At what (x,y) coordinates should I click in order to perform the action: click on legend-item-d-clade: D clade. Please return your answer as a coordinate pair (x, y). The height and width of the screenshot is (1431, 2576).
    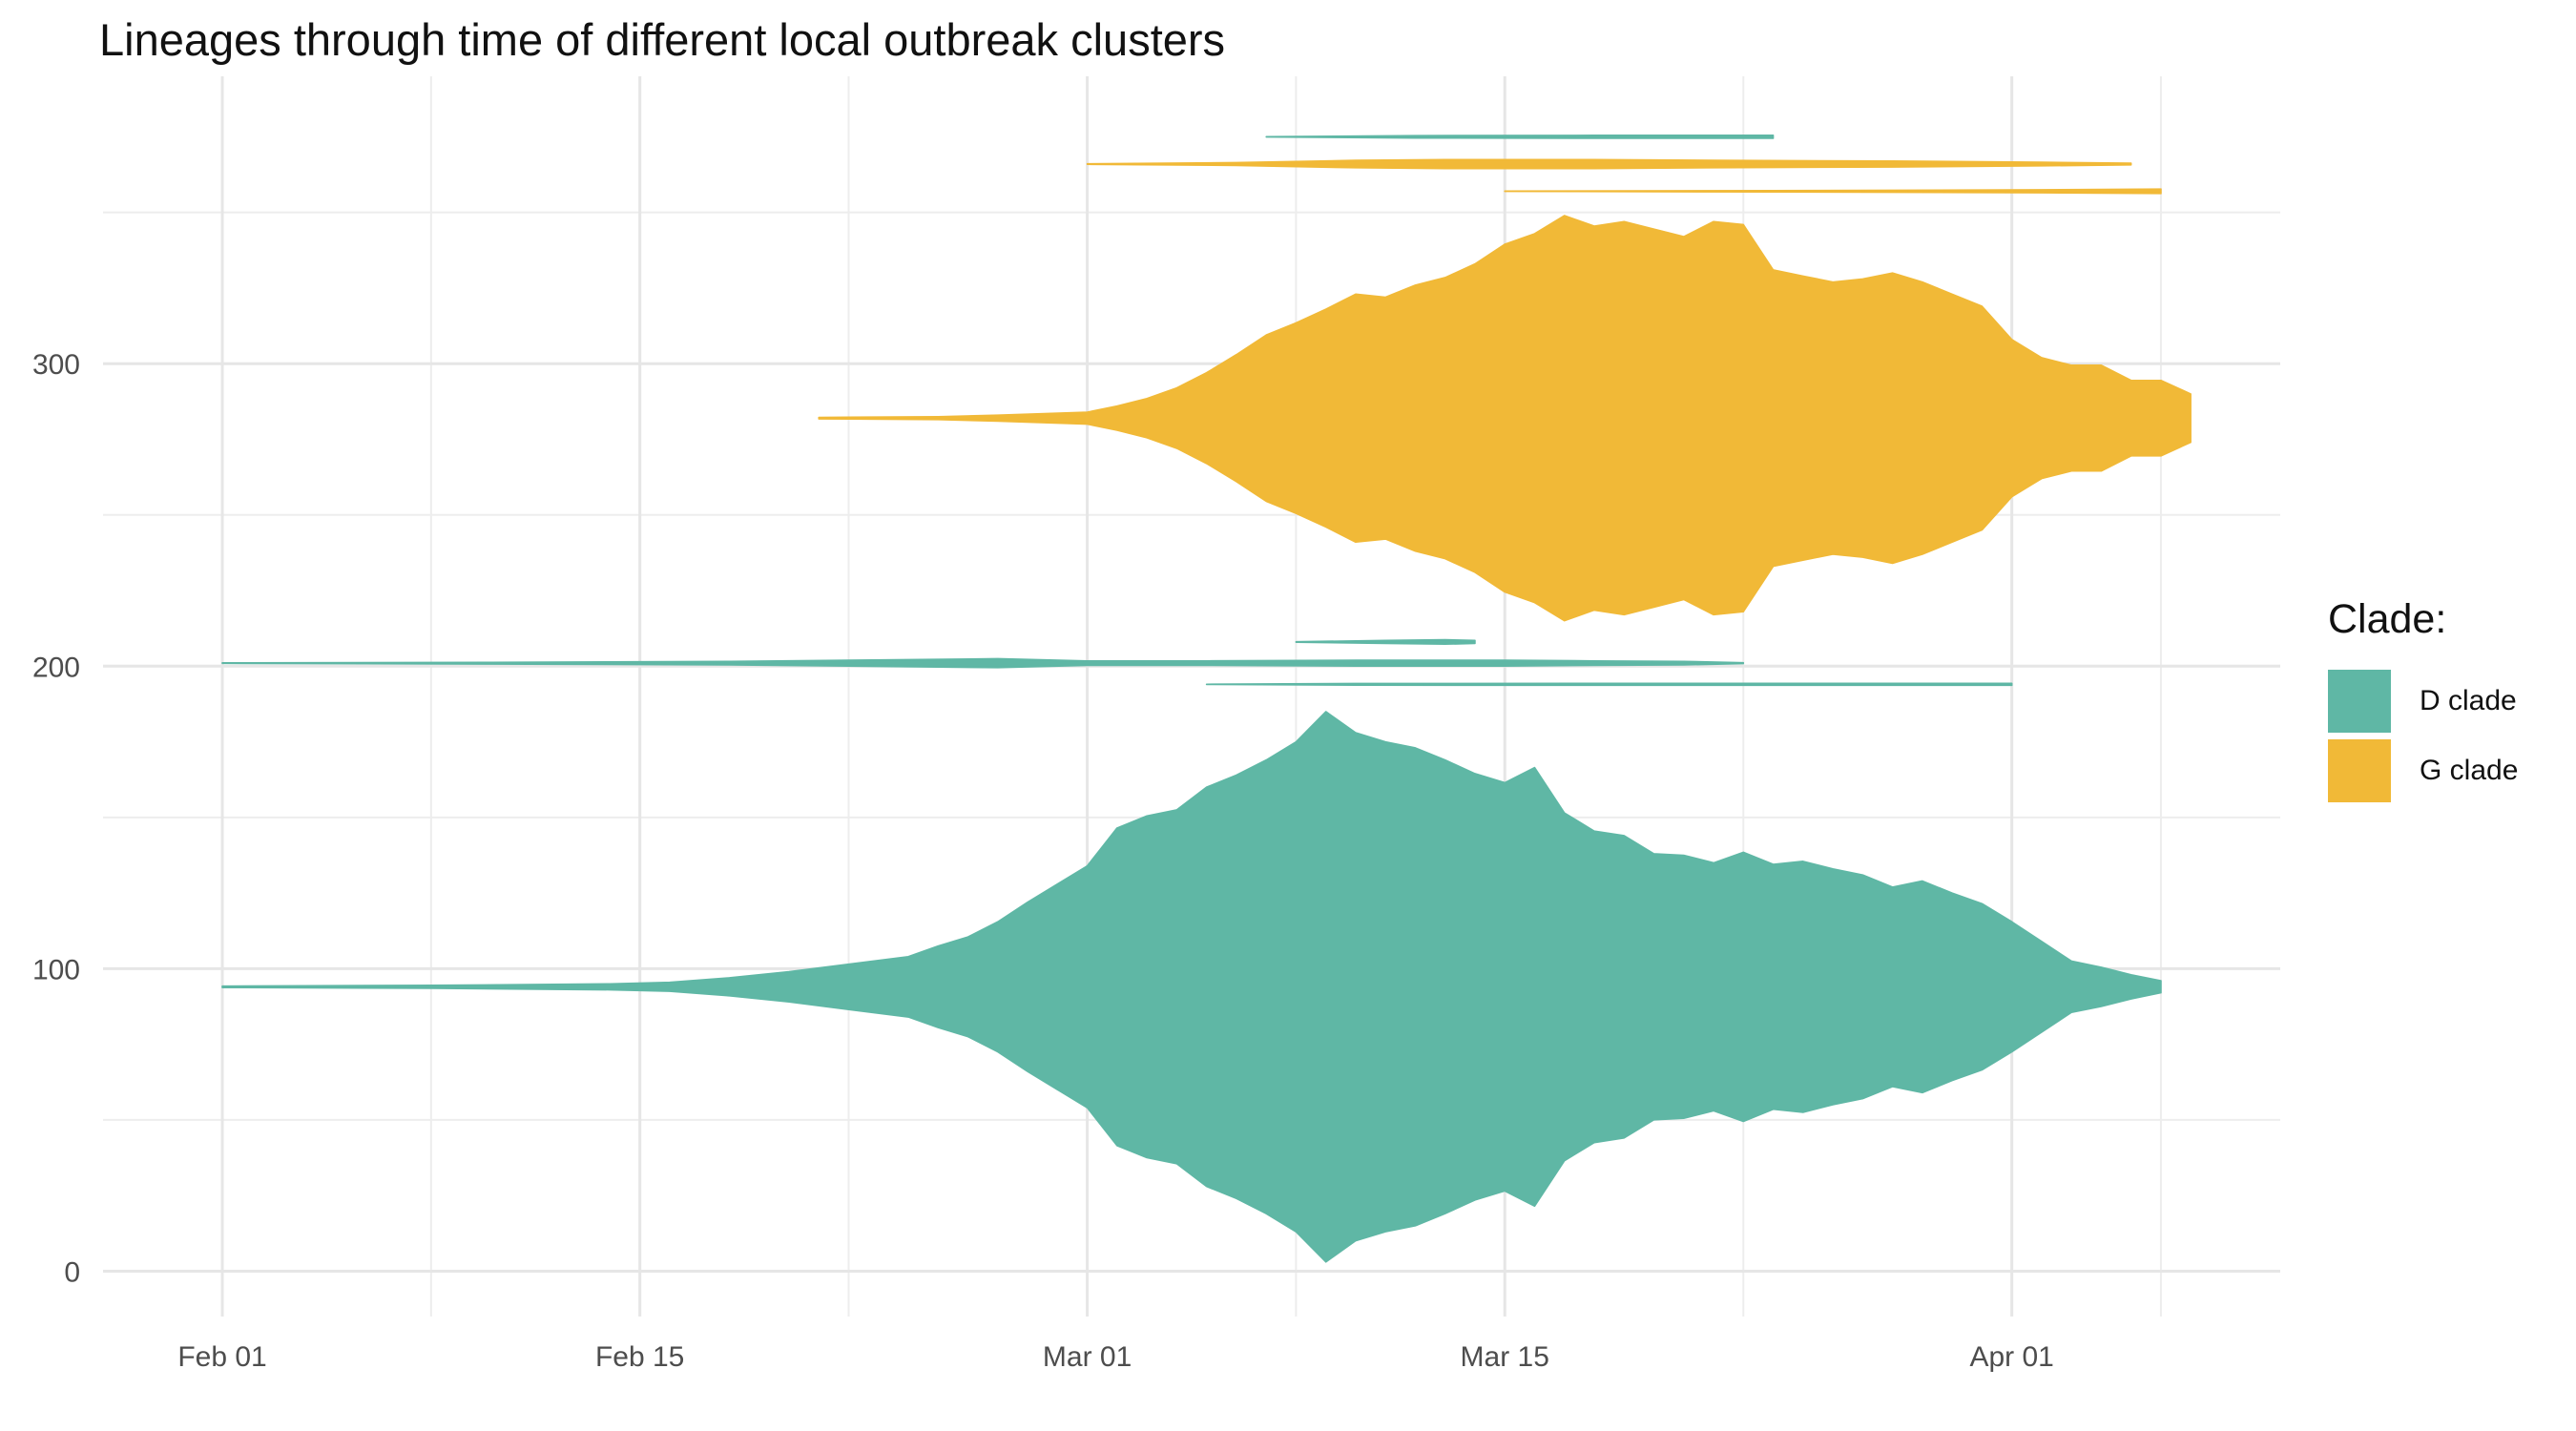
    Looking at the image, I should click on (2423, 701).